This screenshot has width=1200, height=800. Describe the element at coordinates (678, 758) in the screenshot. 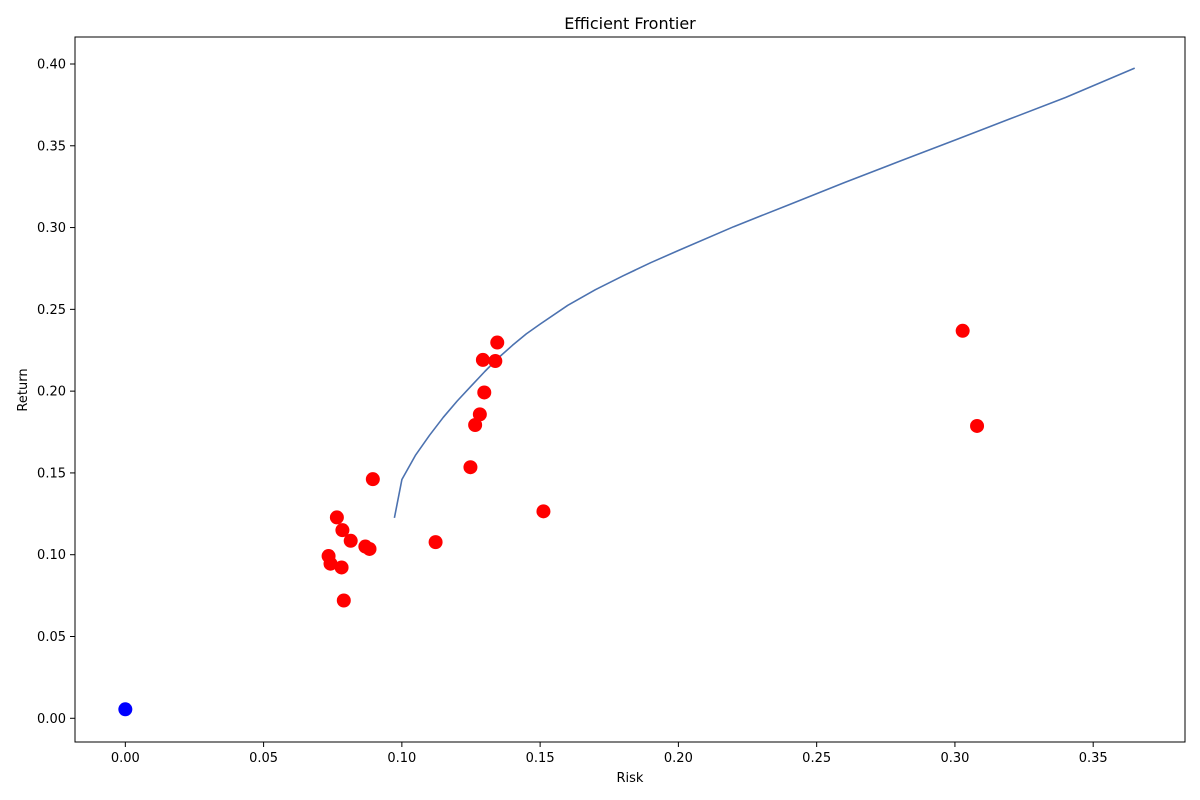

I see `x-tick-label: 0.20` at that location.